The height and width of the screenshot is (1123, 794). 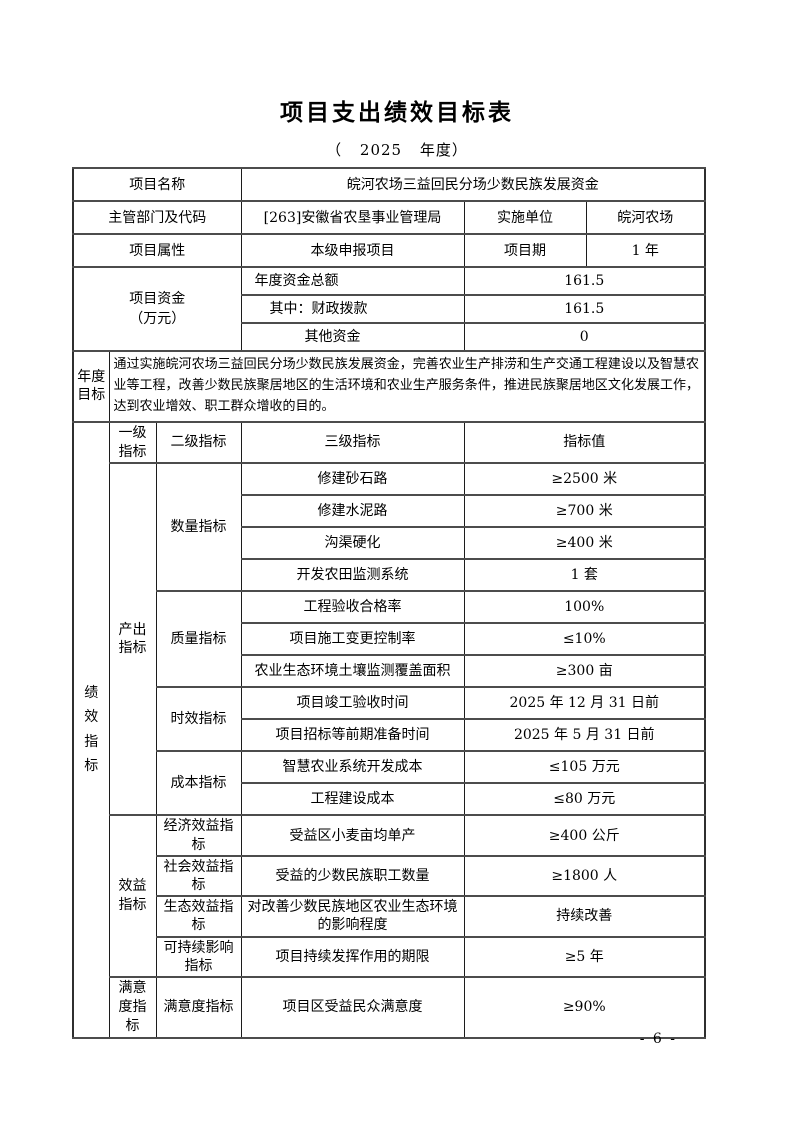 I want to click on project-name-label: 项目名称, so click(x=157, y=185).